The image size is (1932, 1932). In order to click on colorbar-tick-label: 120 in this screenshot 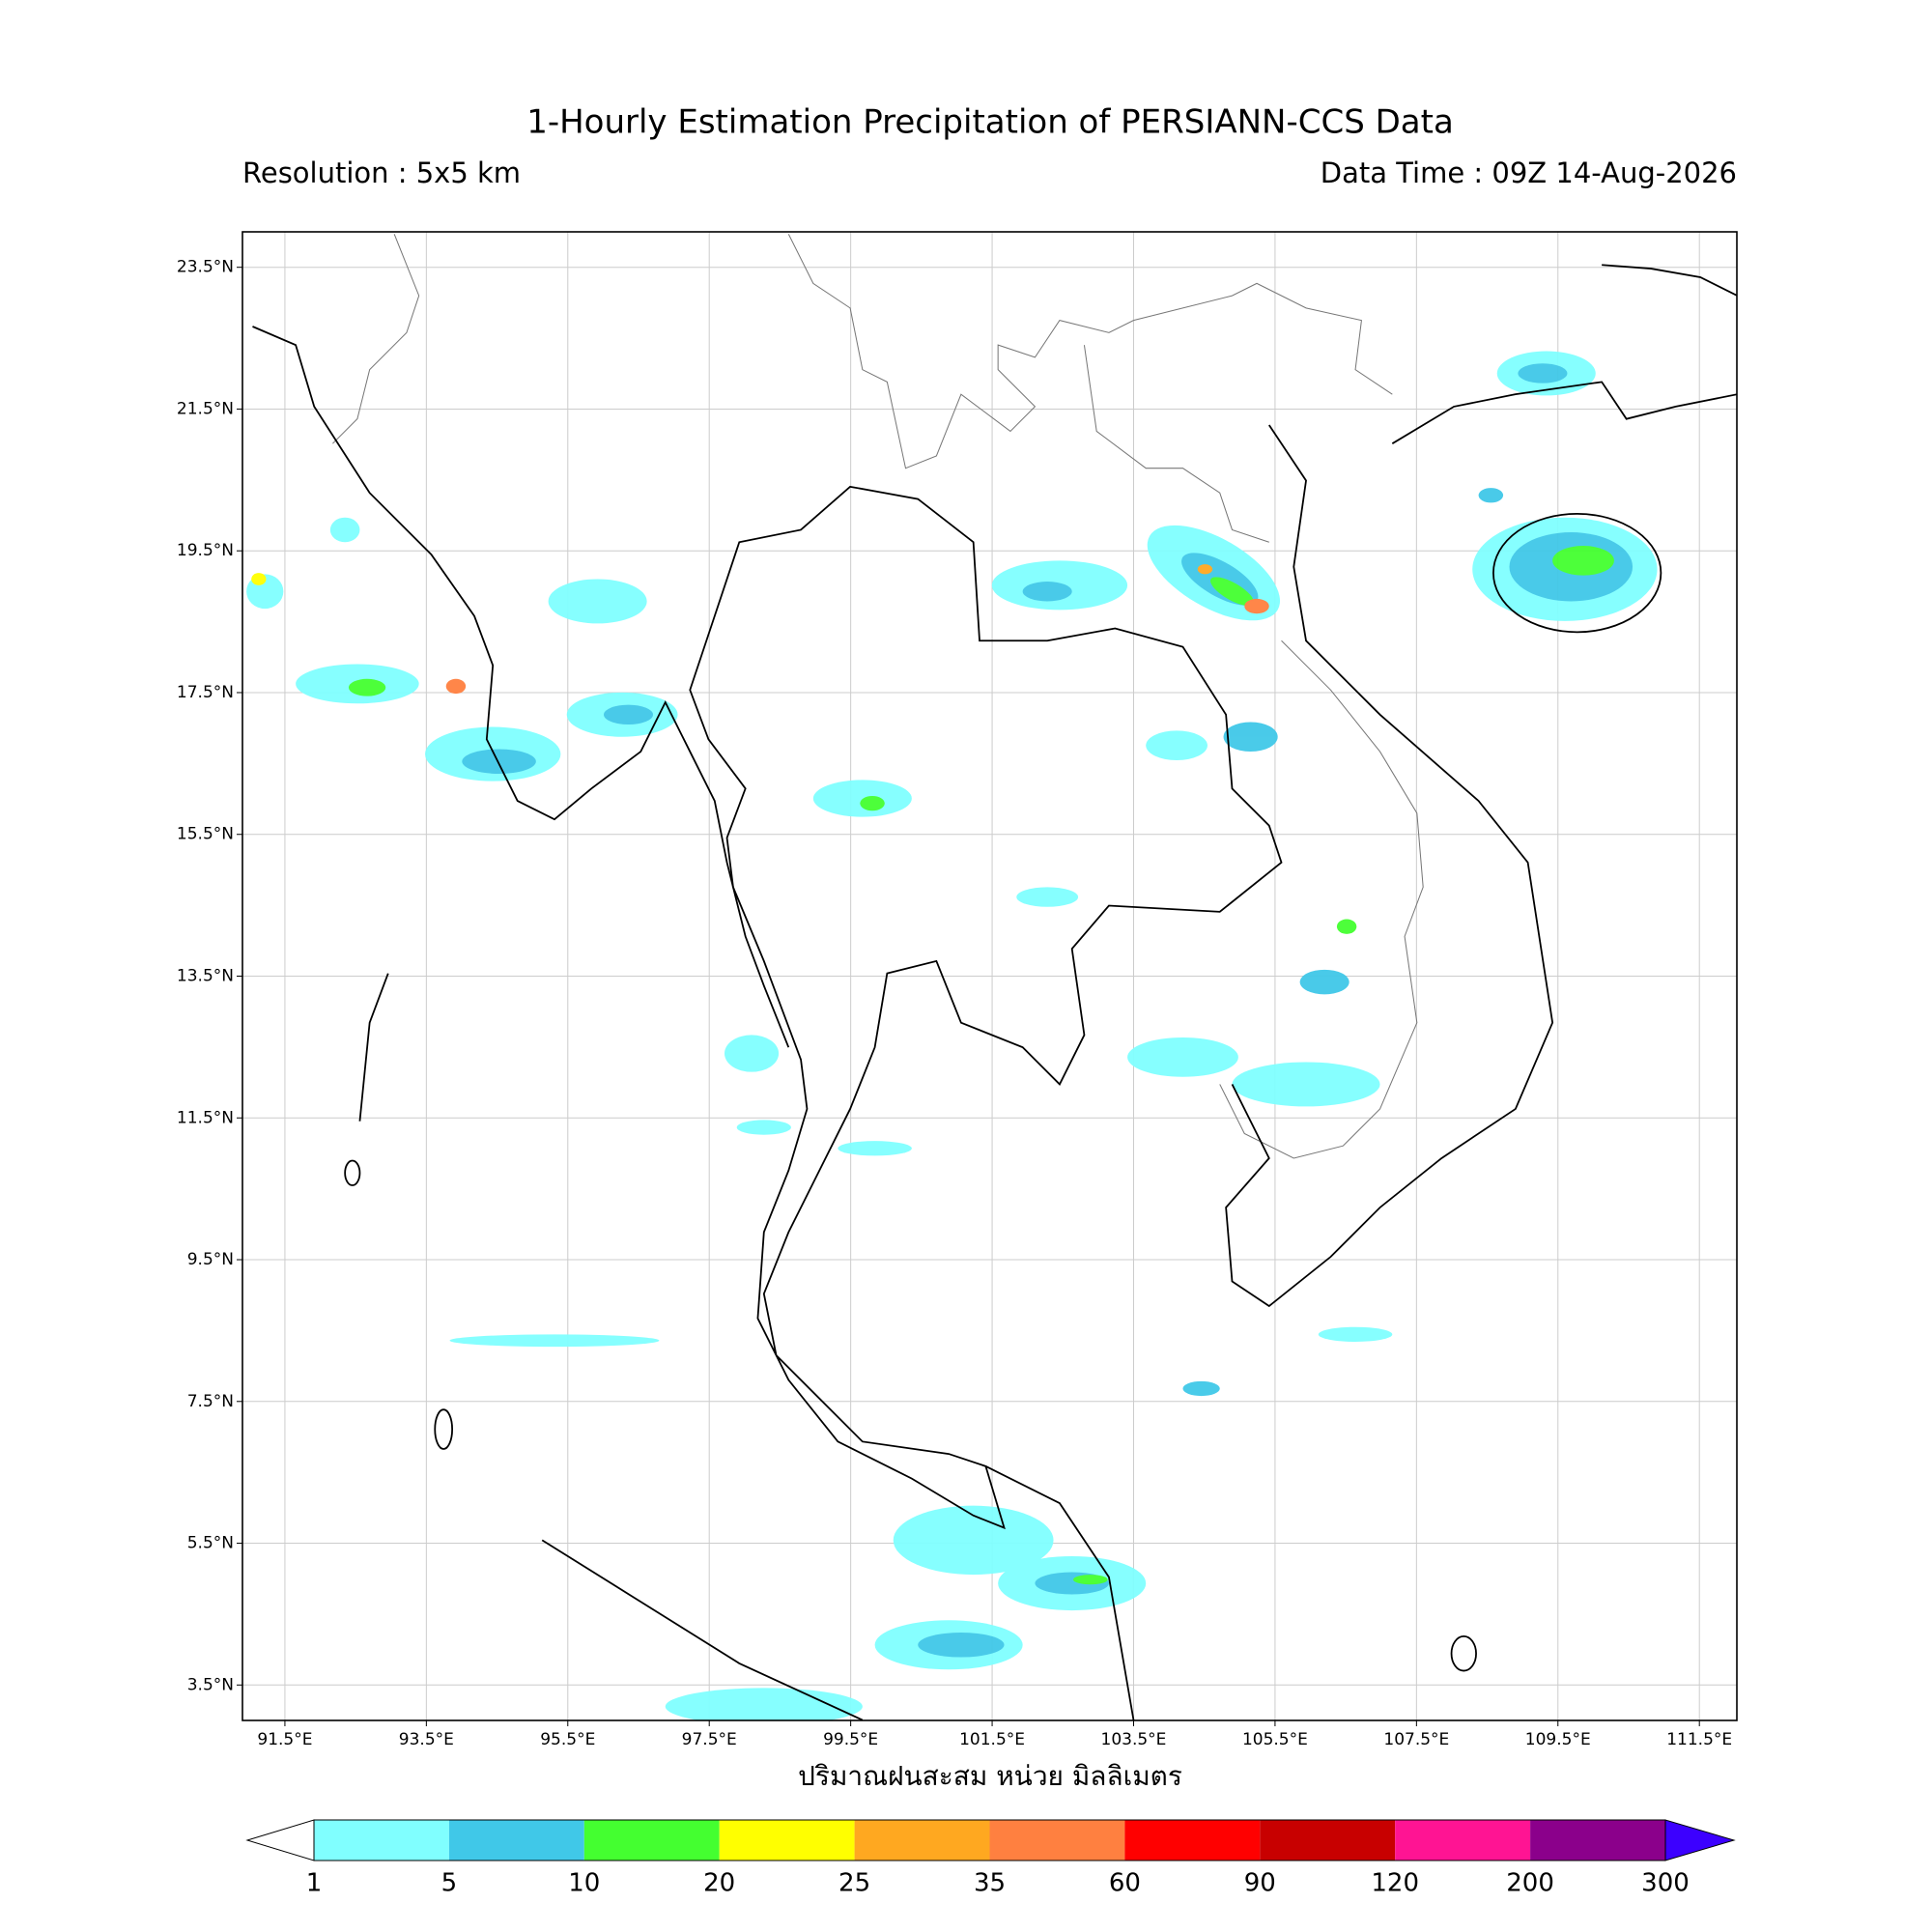, I will do `click(1395, 1883)`.